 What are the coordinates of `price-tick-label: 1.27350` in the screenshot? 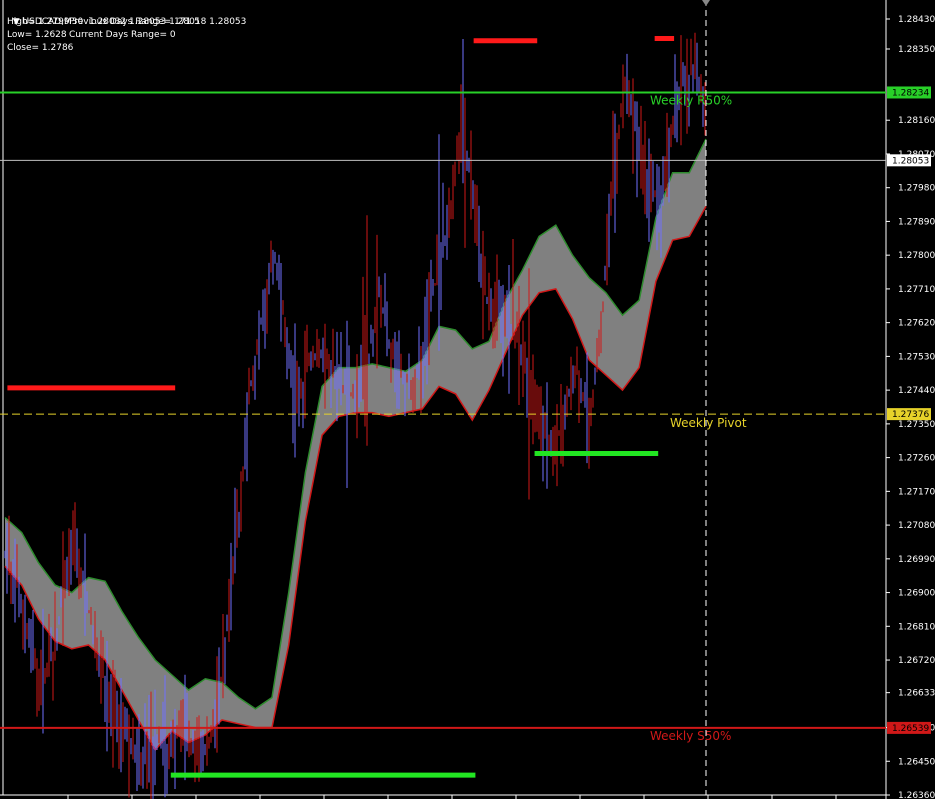 It's located at (916, 425).